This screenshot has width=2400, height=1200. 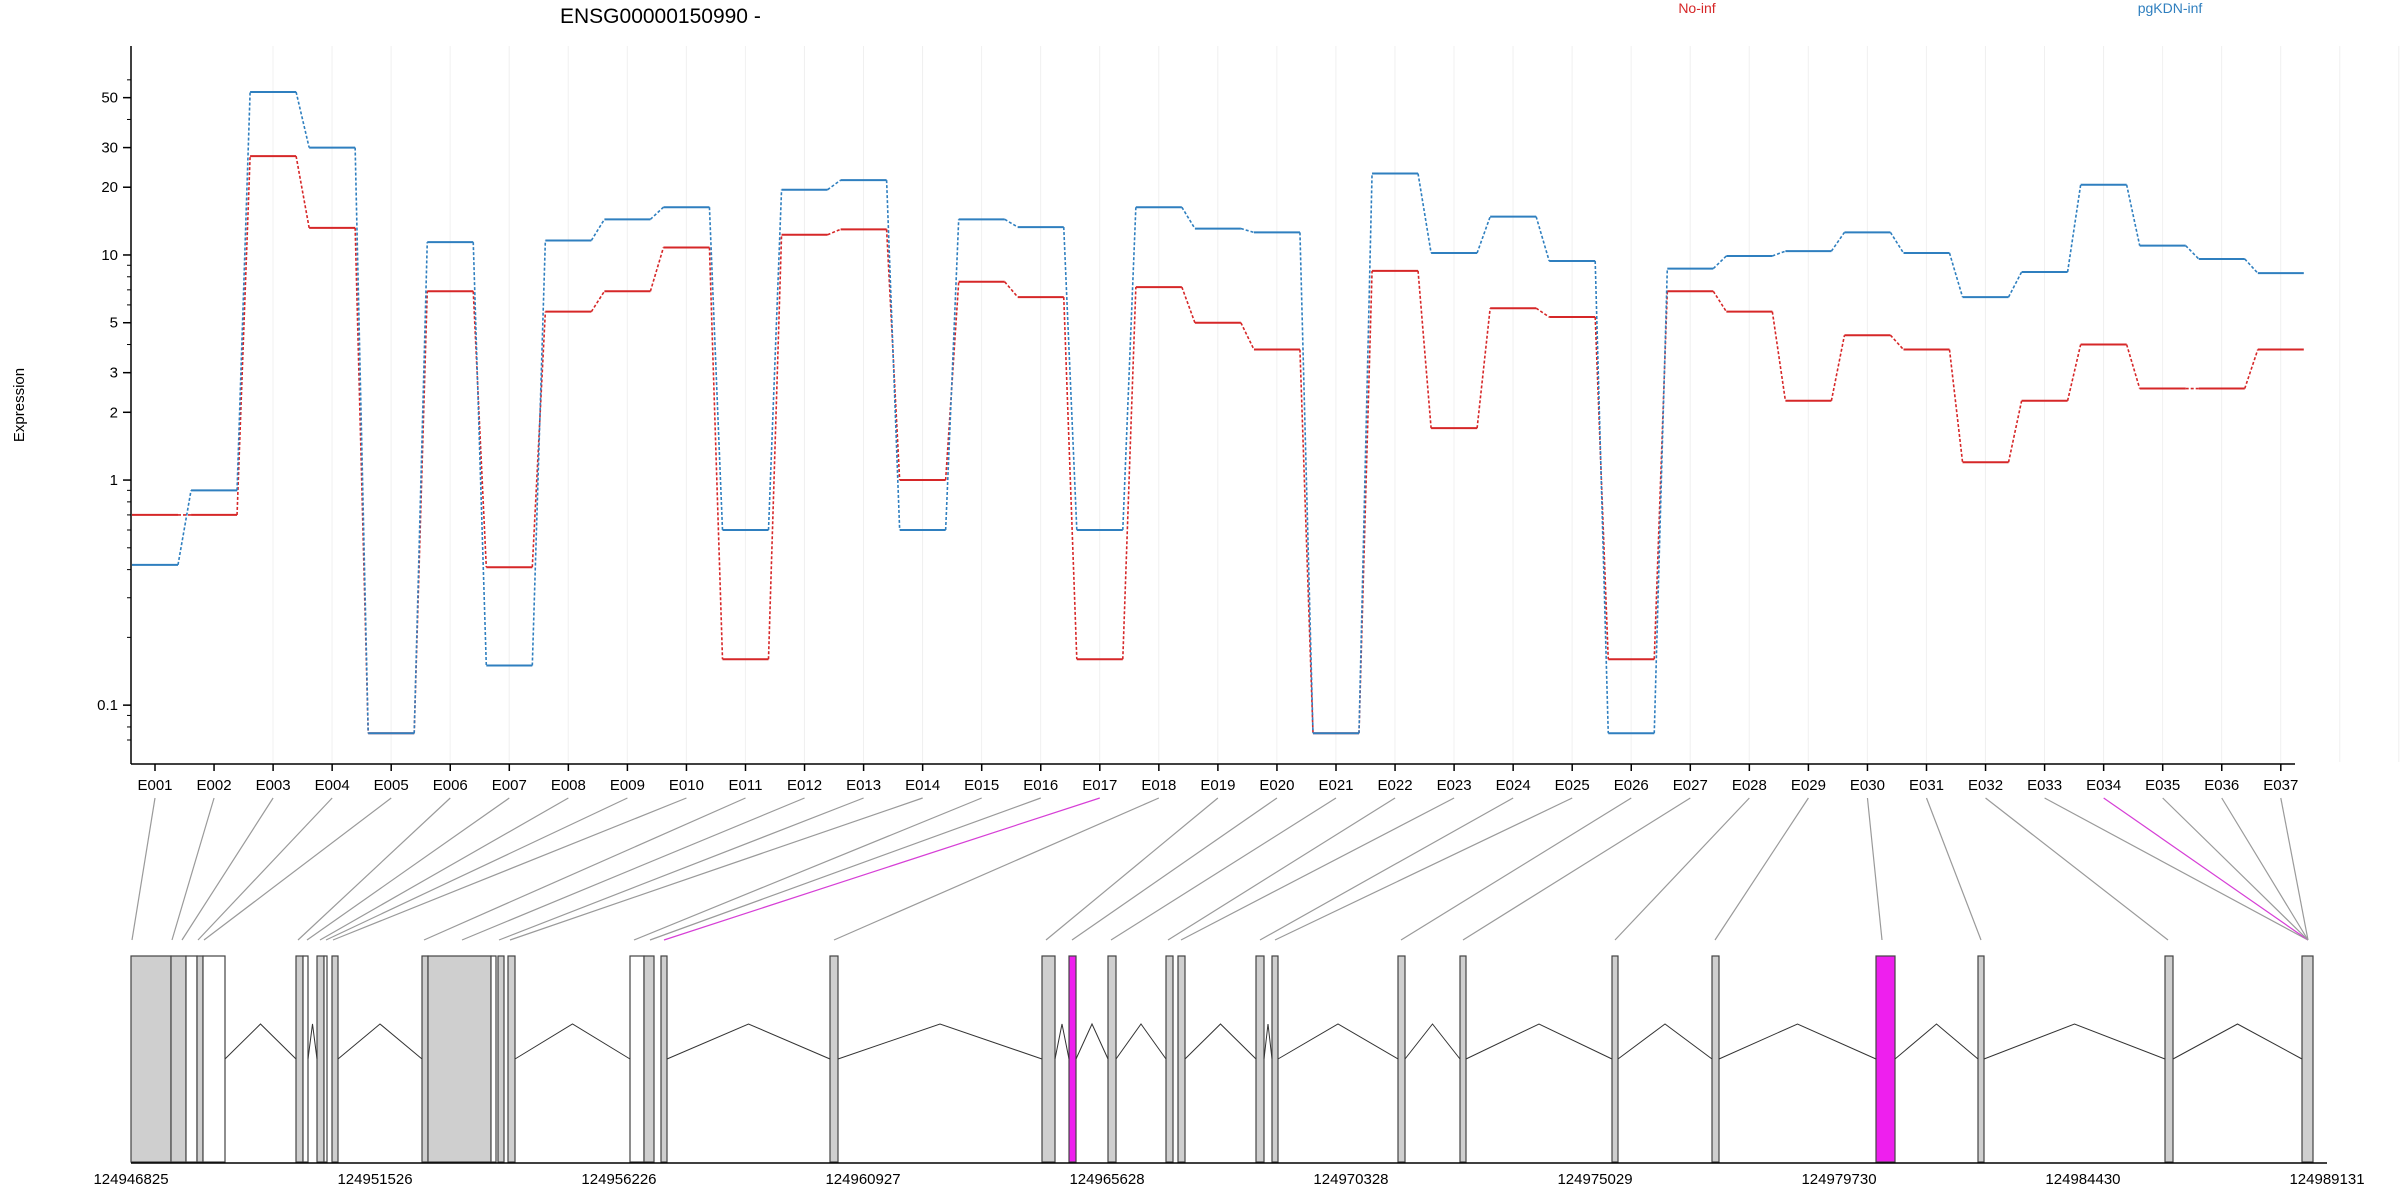 I want to click on connector-E035, so click(x=2235, y=869).